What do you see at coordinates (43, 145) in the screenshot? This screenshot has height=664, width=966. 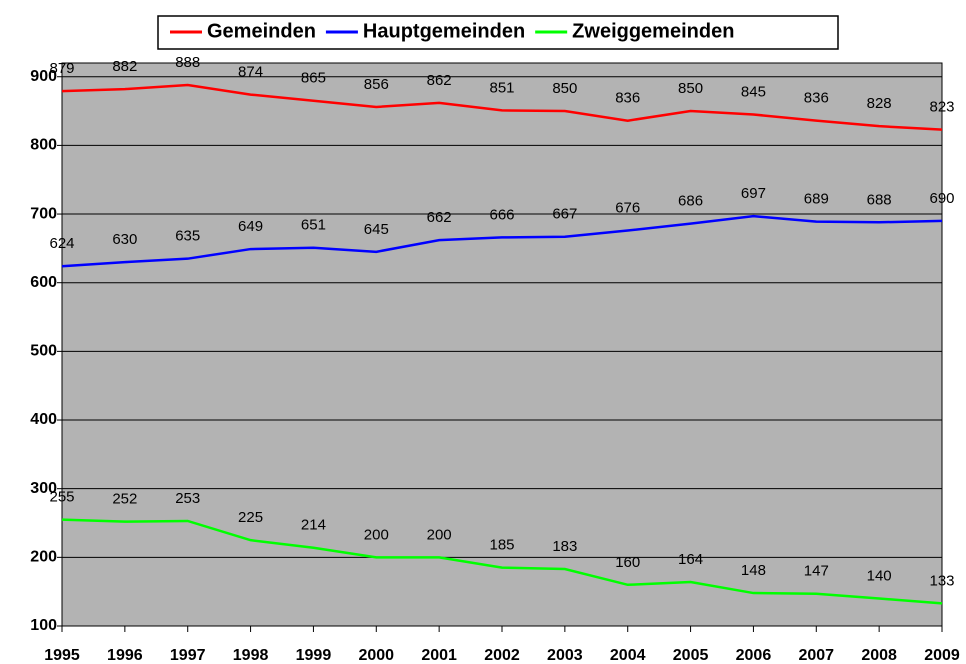 I see `y-tick-label: 800` at bounding box center [43, 145].